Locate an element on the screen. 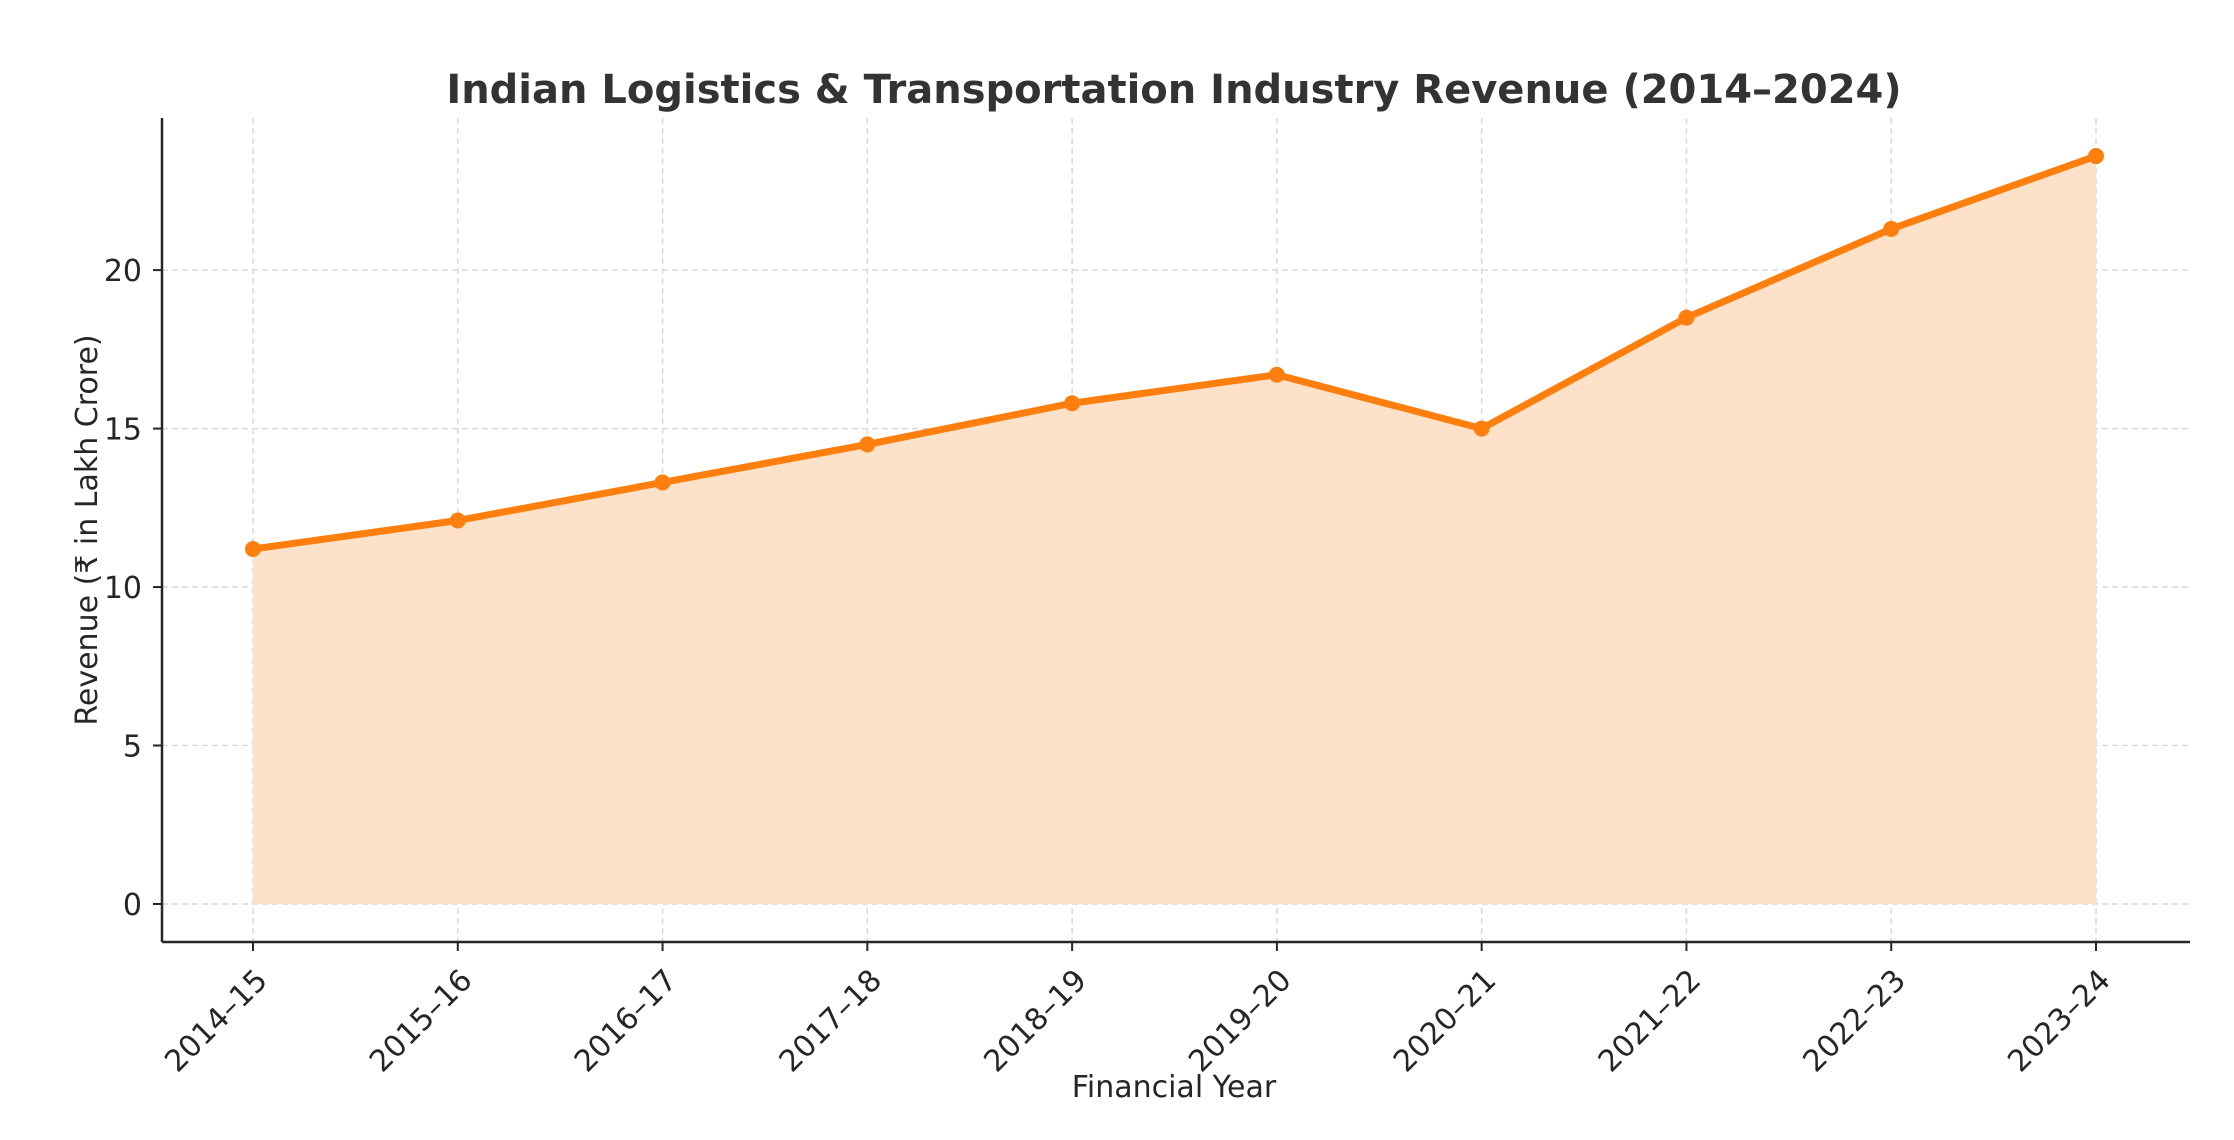 This screenshot has width=2234, height=1140. y-tick-label-20: 20 is located at coordinates (123, 271).